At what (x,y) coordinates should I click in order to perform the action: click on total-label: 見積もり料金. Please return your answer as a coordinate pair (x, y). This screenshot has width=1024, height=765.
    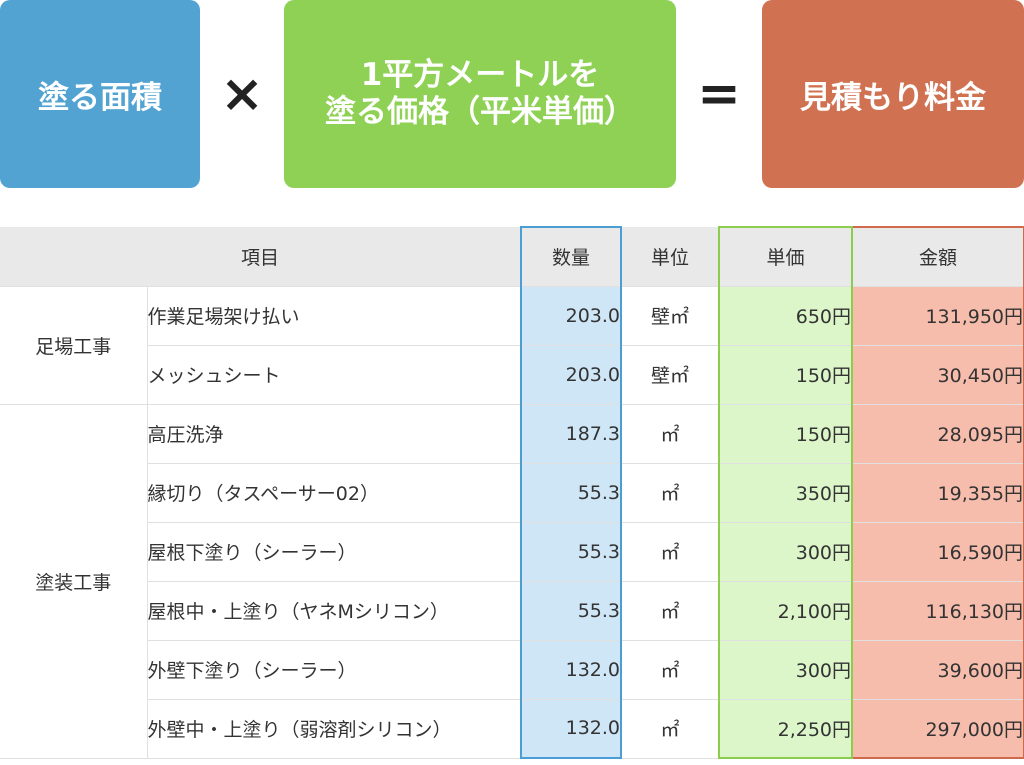
    Looking at the image, I should click on (893, 97).